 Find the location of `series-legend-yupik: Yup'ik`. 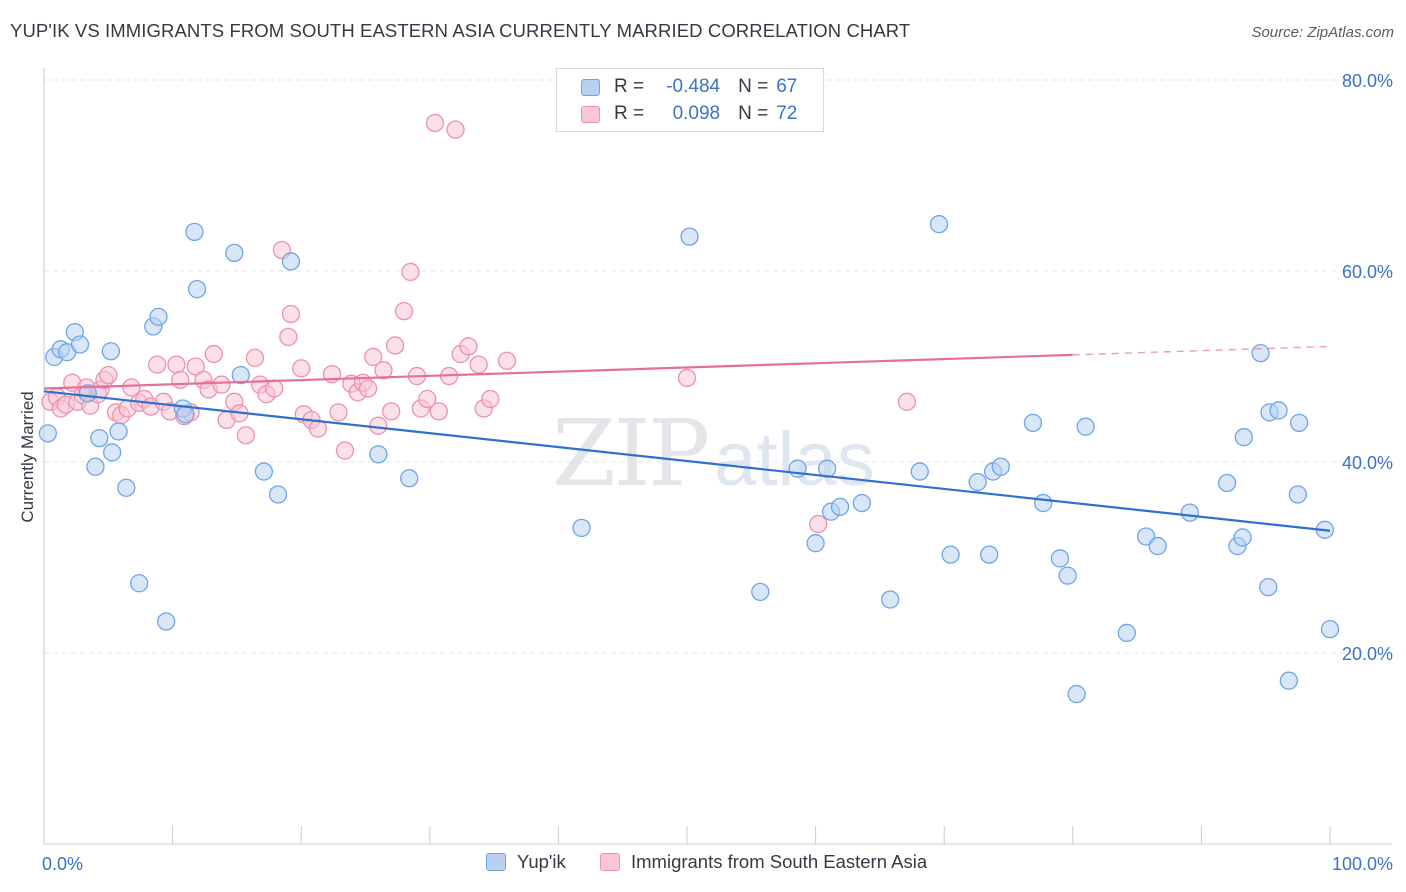

series-legend-yupik: Yup'ik is located at coordinates (526, 862).